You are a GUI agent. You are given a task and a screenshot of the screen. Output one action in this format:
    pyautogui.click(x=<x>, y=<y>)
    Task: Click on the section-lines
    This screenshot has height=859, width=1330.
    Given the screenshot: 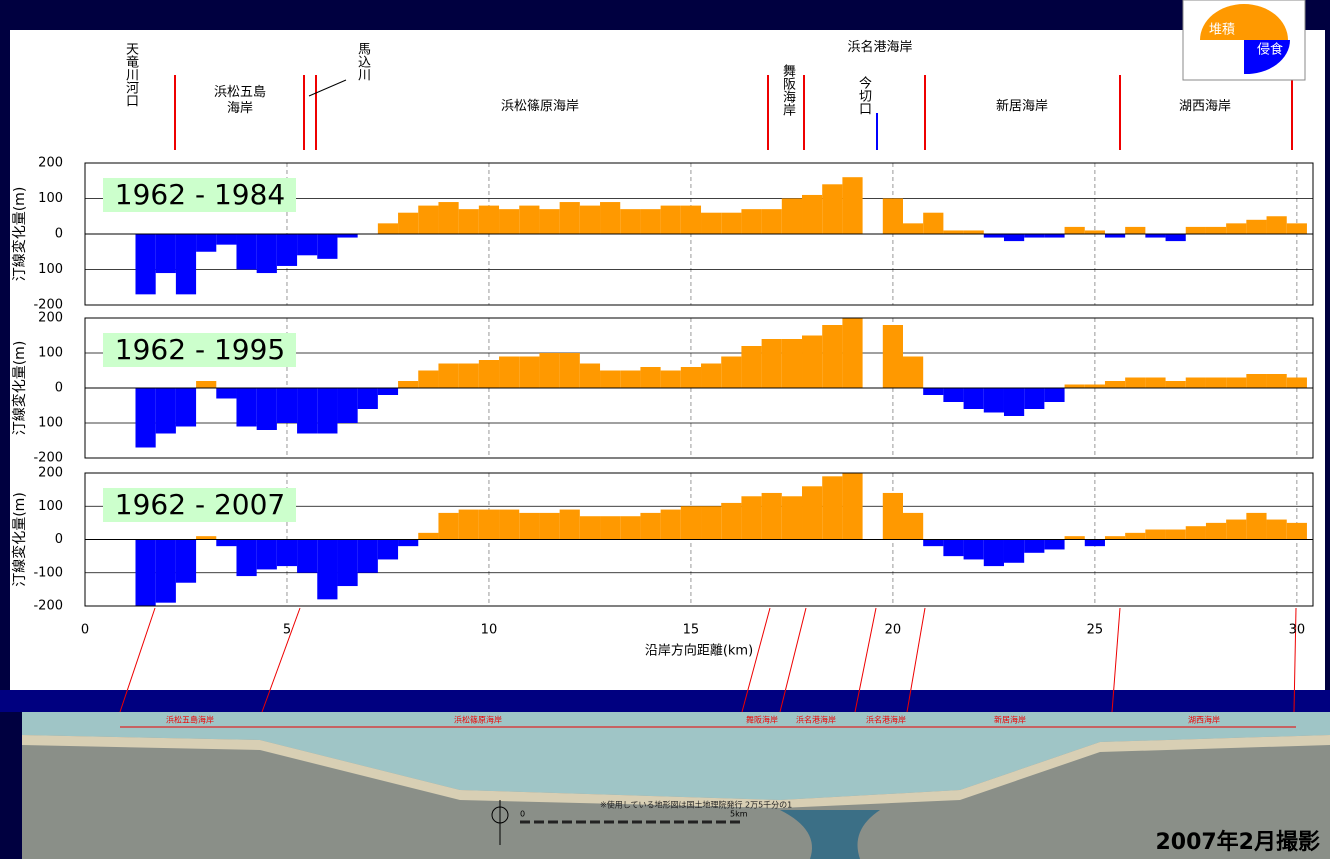 What is the action you would take?
    pyautogui.click(x=733, y=112)
    